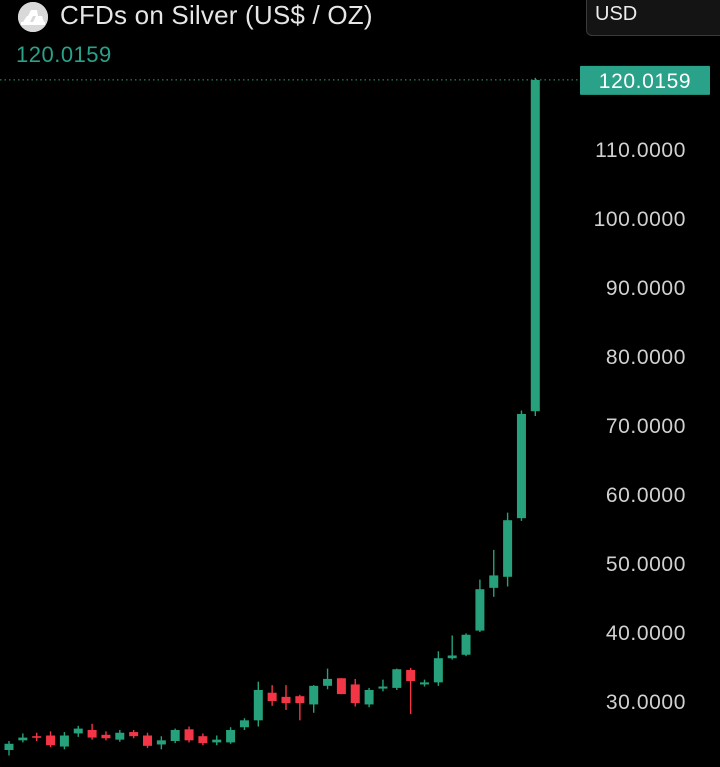  Describe the element at coordinates (646, 633) in the screenshot. I see `y-tick-label: 40.0000` at that location.